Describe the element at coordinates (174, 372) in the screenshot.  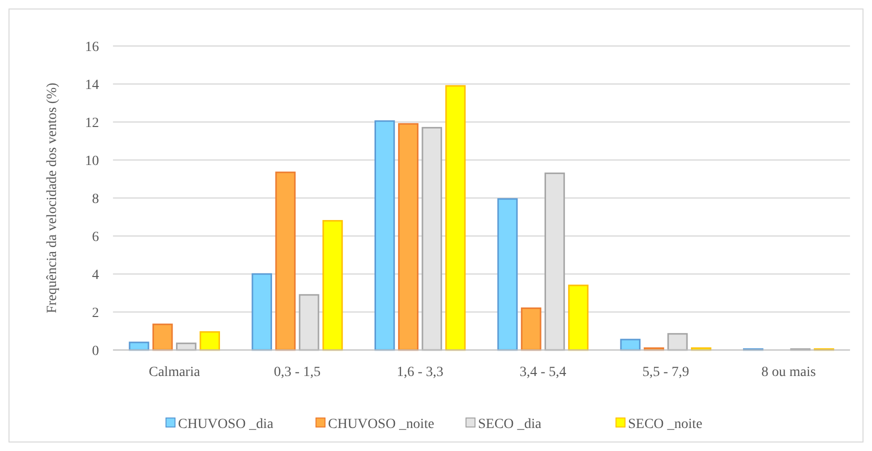
I see `x-tick-label: Calmaria` at that location.